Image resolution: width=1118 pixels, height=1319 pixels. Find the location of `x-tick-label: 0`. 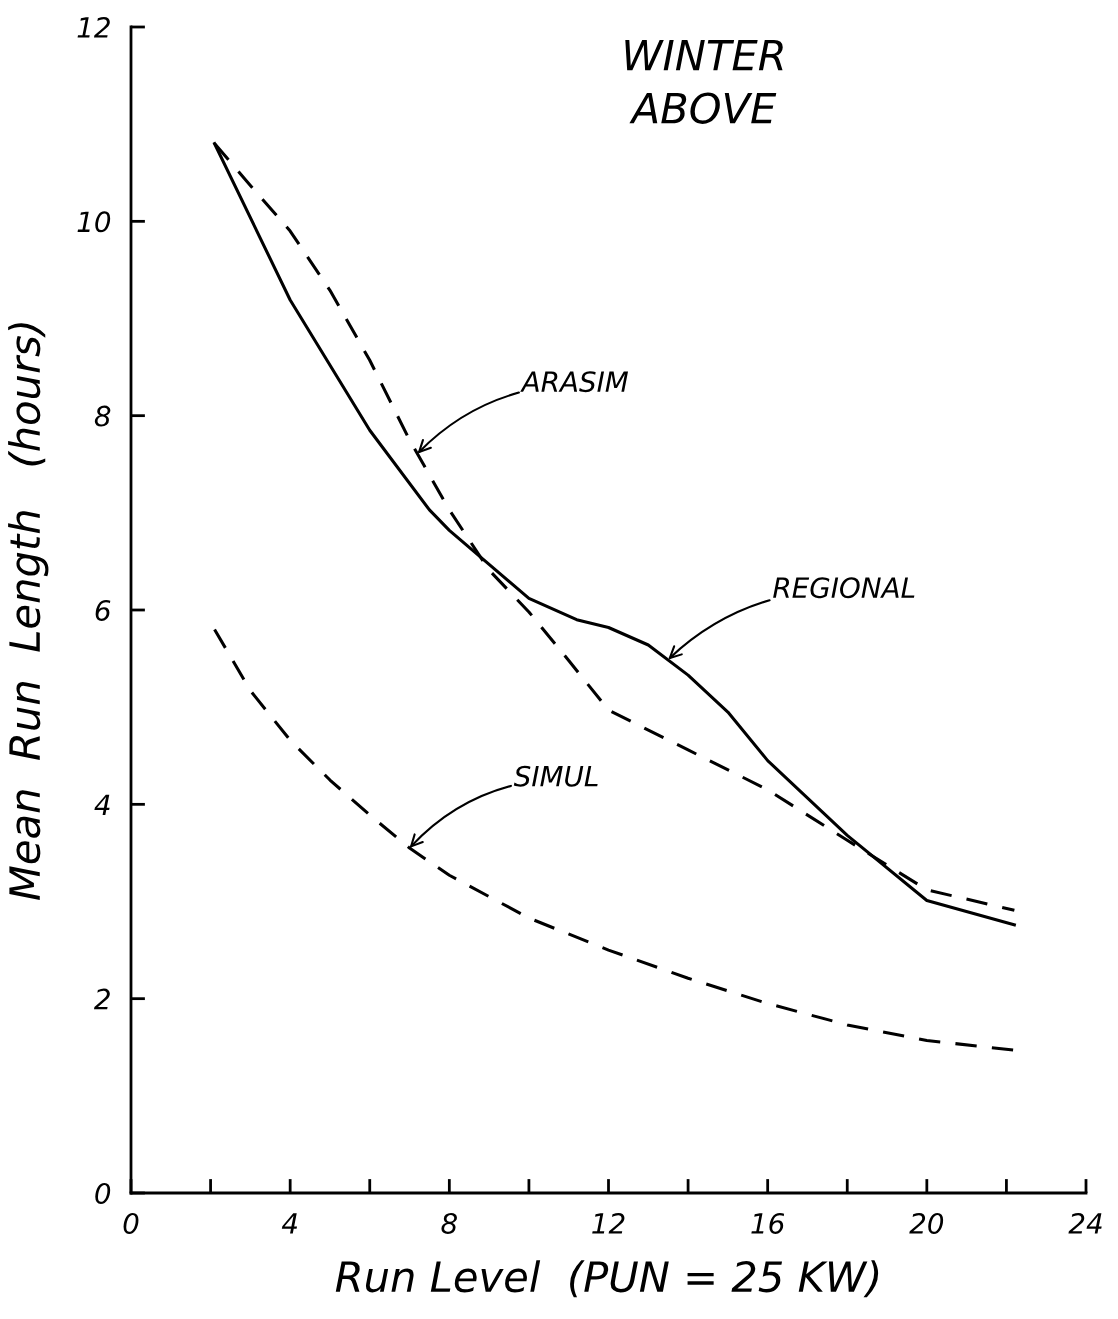

x-tick-label: 0 is located at coordinates (131, 1223).